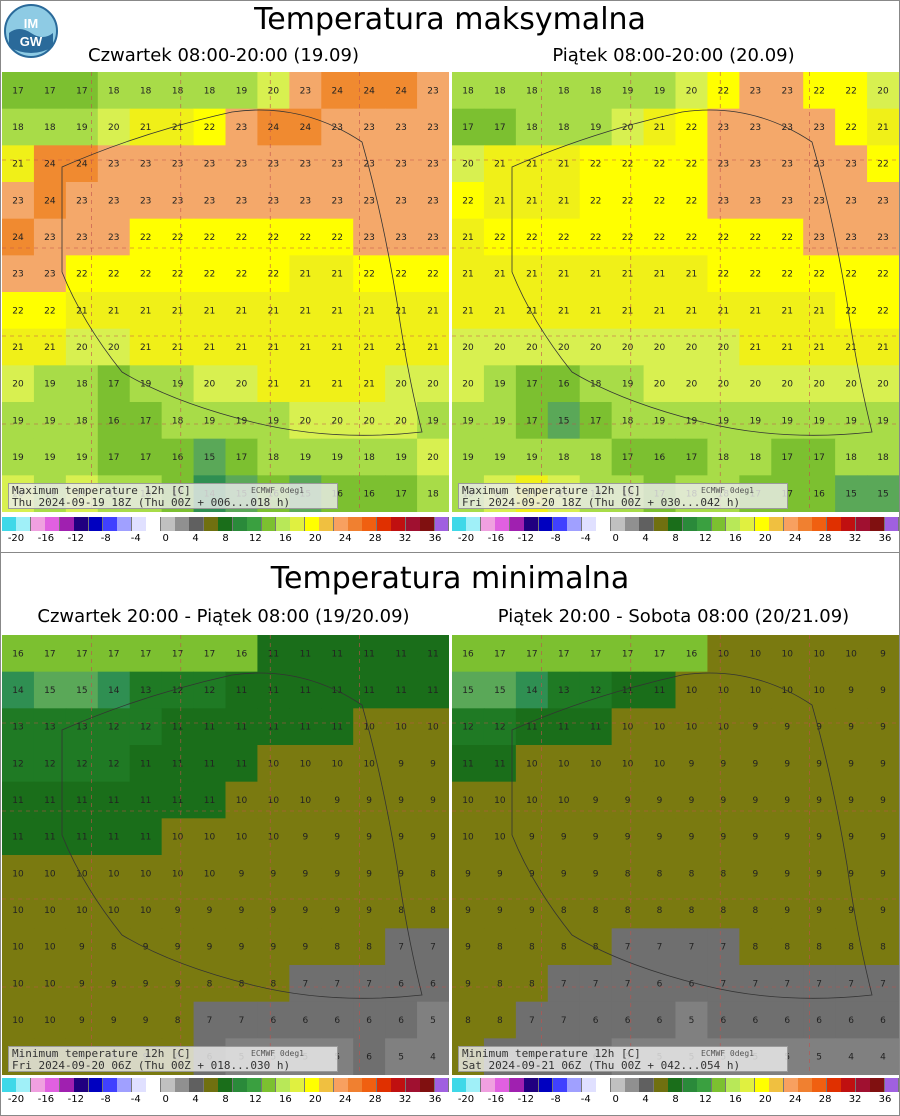  What do you see at coordinates (692, 835) in the screenshot?
I see `country-border` at bounding box center [692, 835].